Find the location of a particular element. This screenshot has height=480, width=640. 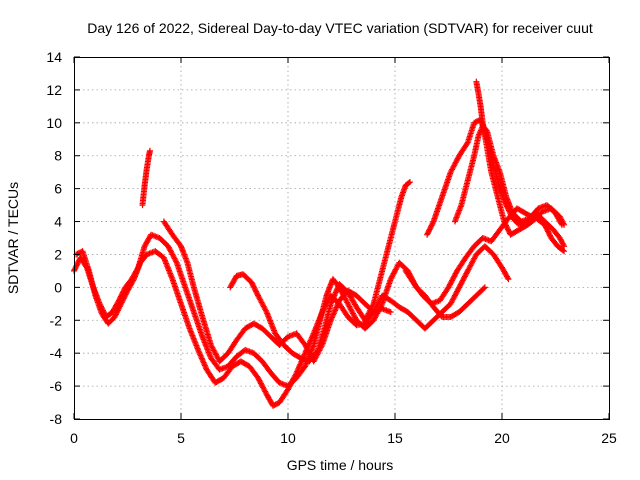

y-tick-label: -2 is located at coordinates (56, 320).